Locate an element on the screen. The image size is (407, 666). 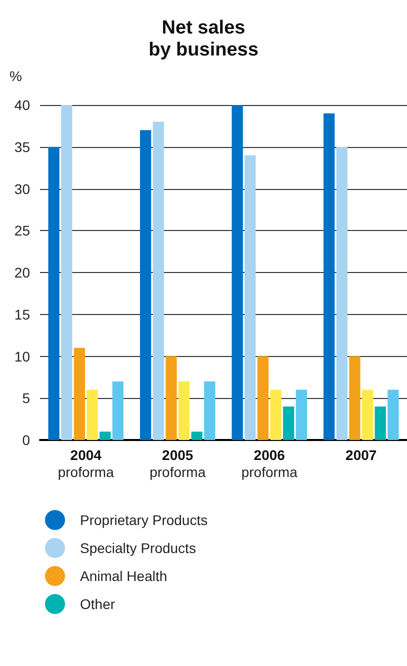
y-tick-label: 40 is located at coordinates (22, 105).